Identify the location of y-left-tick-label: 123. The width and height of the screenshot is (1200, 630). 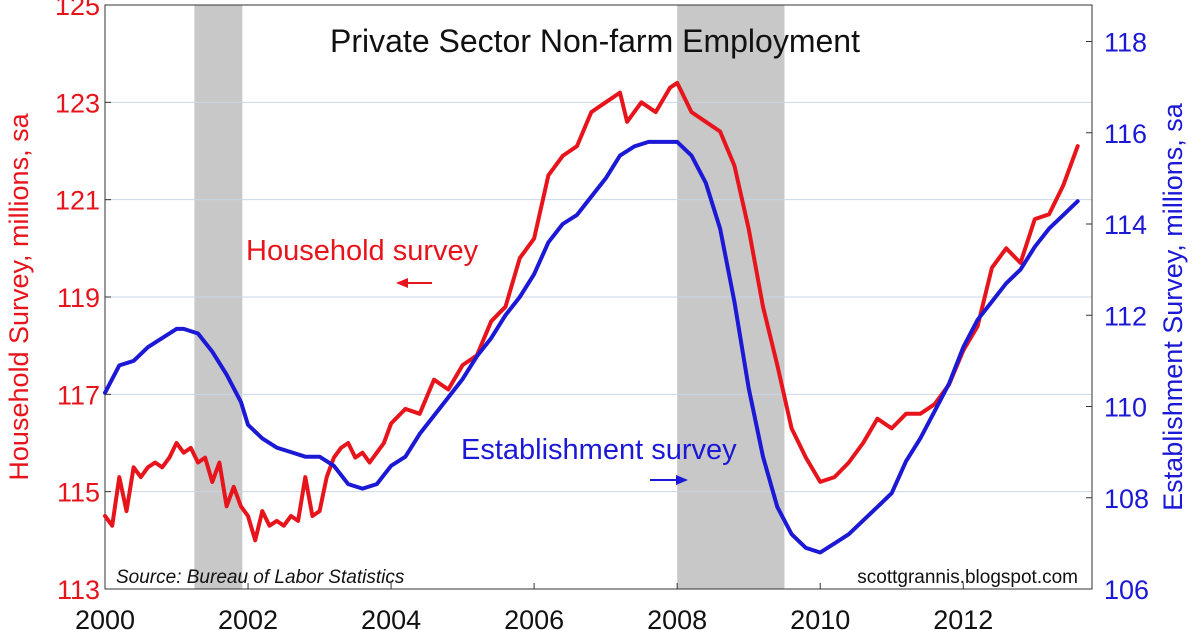
(77, 103).